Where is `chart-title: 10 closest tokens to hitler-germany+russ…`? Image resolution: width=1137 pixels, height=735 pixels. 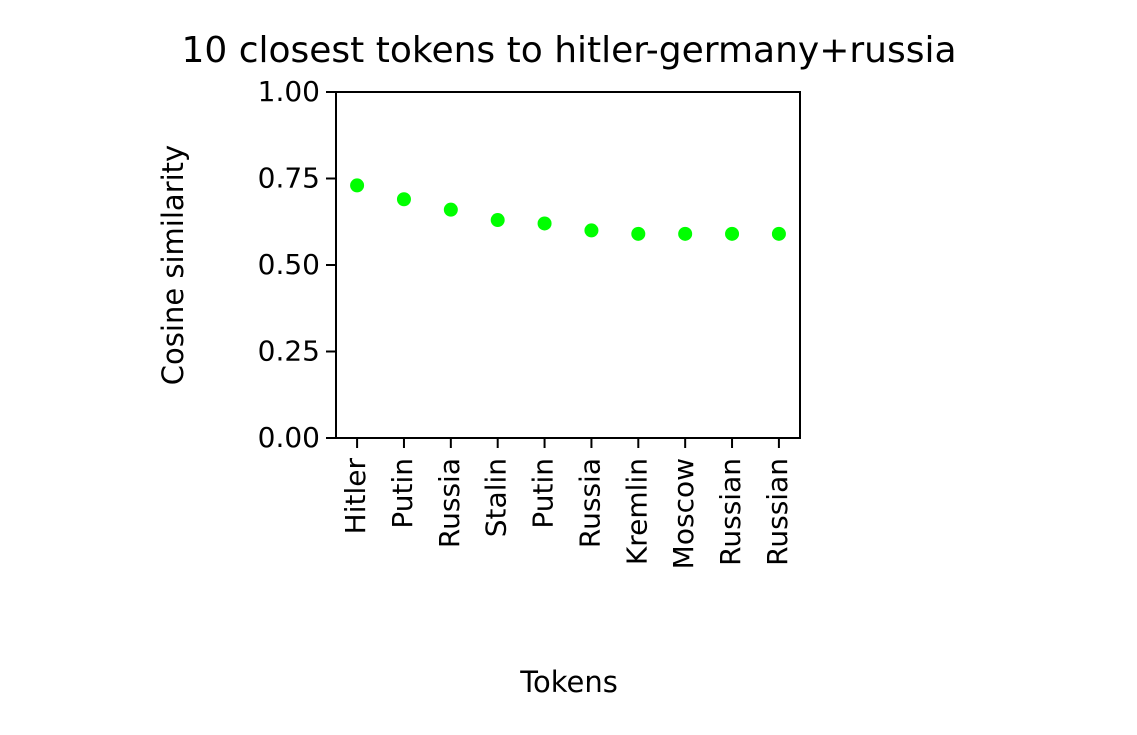 chart-title: 10 closest tokens to hitler-germany+russ… is located at coordinates (568, 50).